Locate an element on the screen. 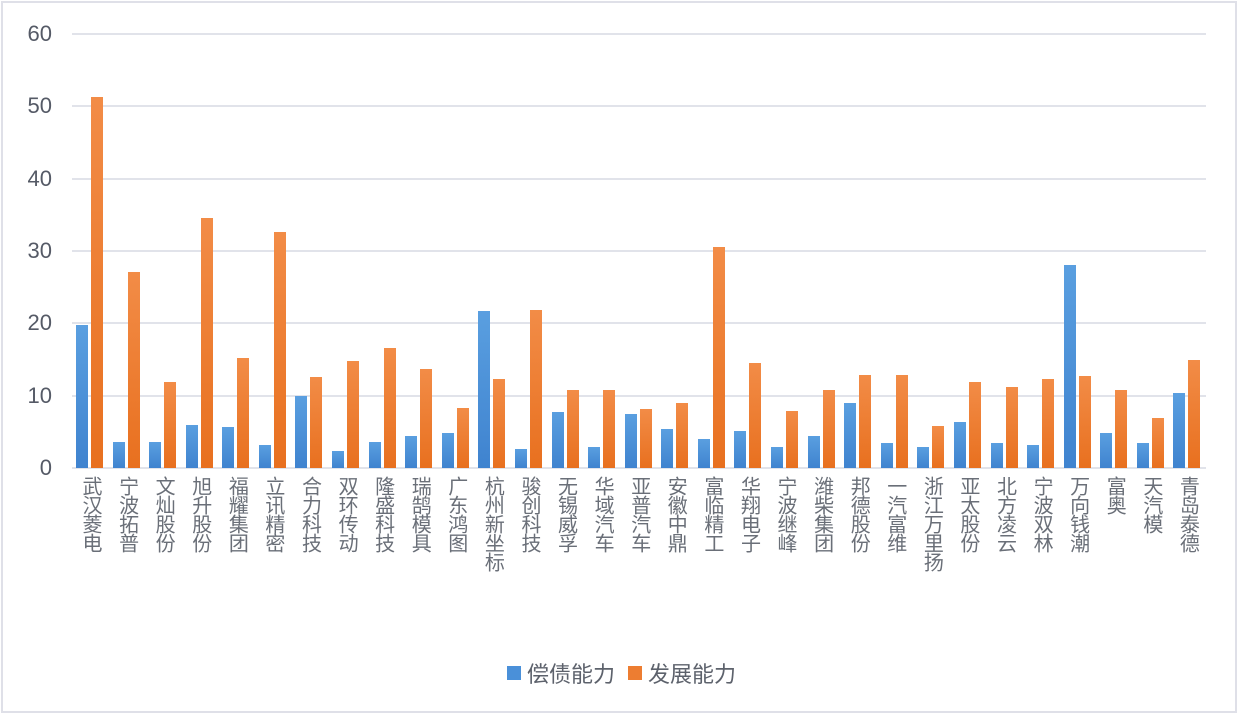 Image resolution: width=1243 pixels, height=720 pixels. x-tick-label: 亚太股份 is located at coordinates (968, 514).